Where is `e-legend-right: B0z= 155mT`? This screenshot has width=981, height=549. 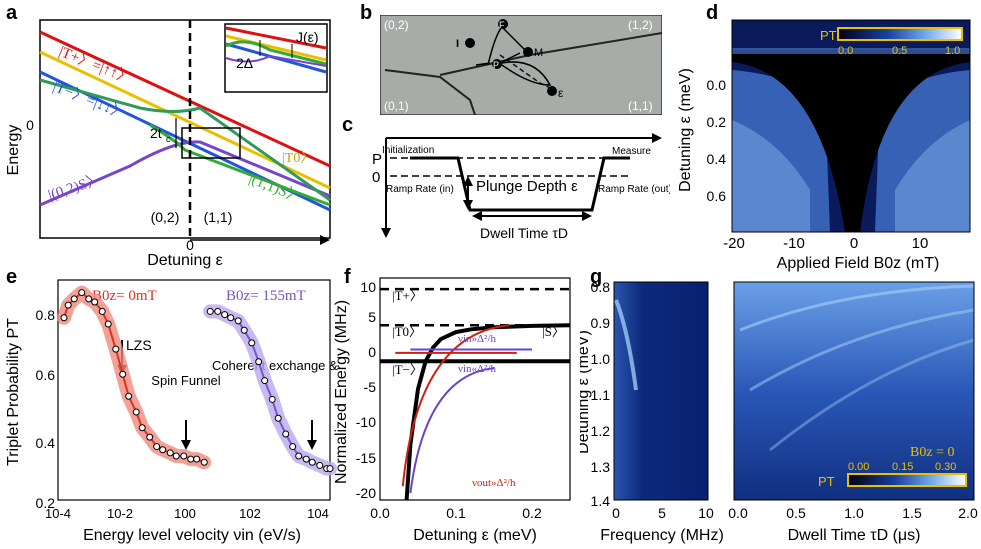
e-legend-right: B0z= 155mT is located at coordinates (266, 296).